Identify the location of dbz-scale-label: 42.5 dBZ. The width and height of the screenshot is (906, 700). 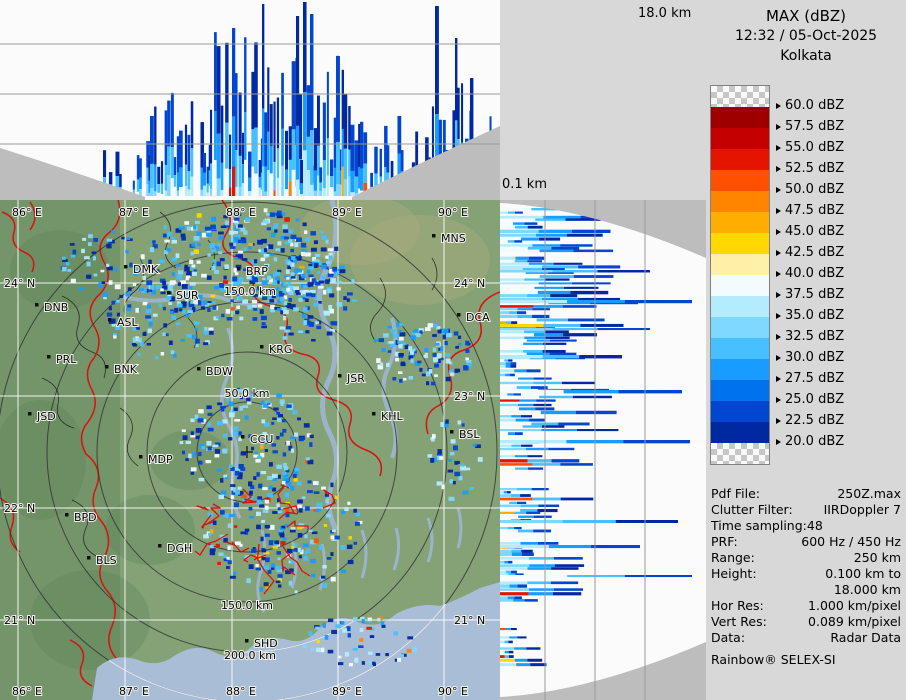
(810, 253).